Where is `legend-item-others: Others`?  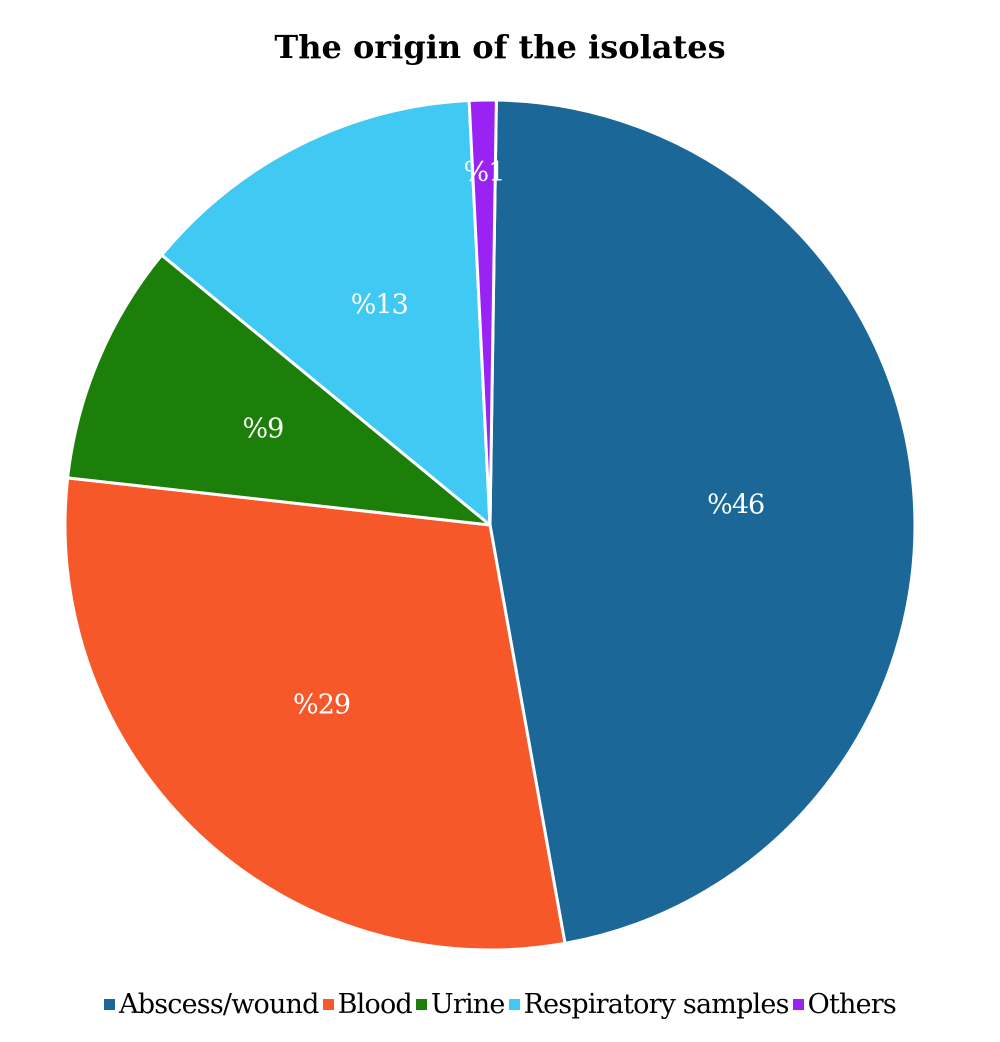
legend-item-others: Others is located at coordinates (844, 1004).